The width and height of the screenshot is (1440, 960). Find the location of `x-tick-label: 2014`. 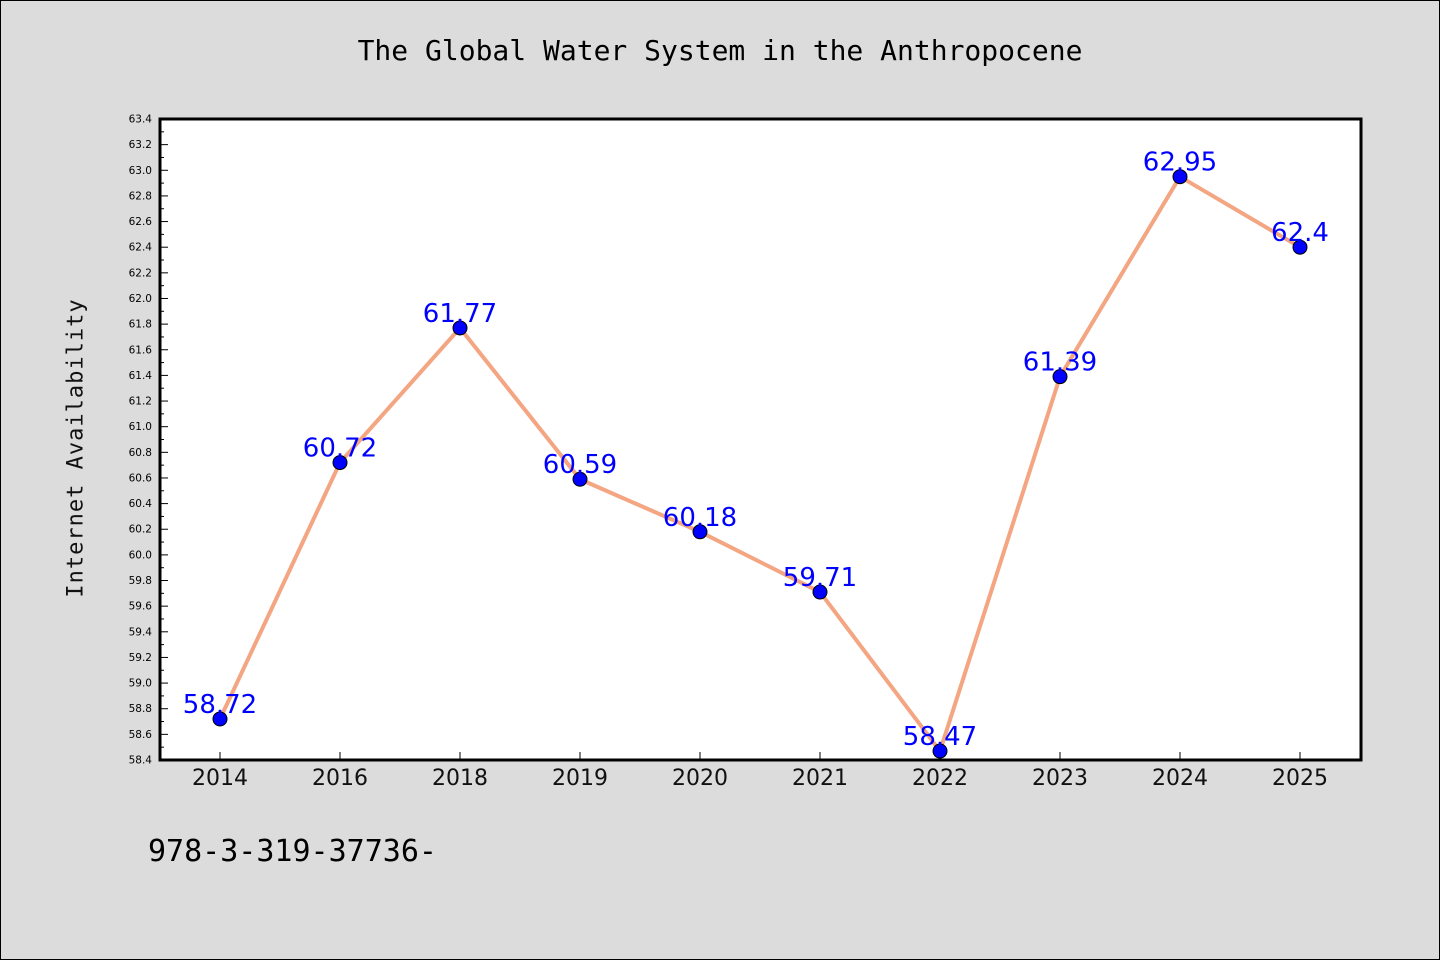

x-tick-label: 2014 is located at coordinates (220, 778).